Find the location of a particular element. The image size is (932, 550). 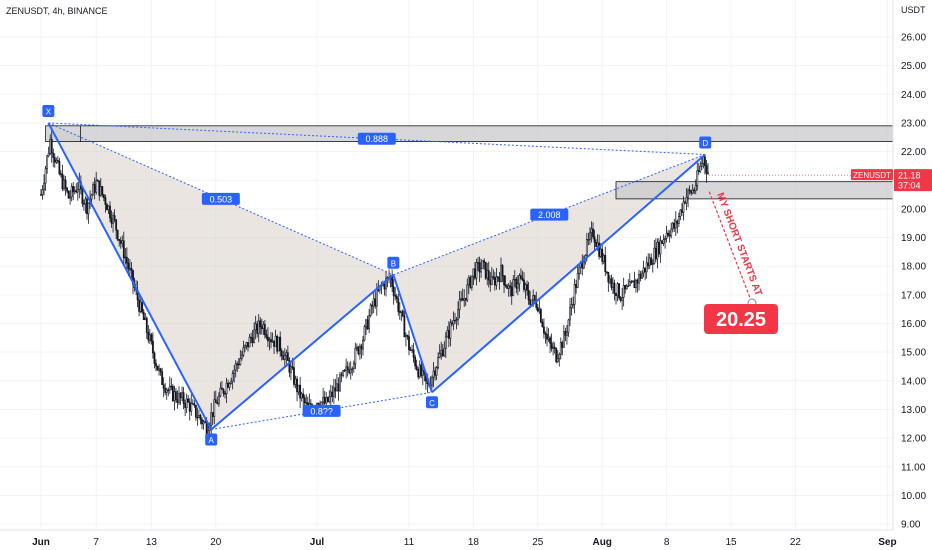

y-tick-label: 22.00 is located at coordinates (913, 152).